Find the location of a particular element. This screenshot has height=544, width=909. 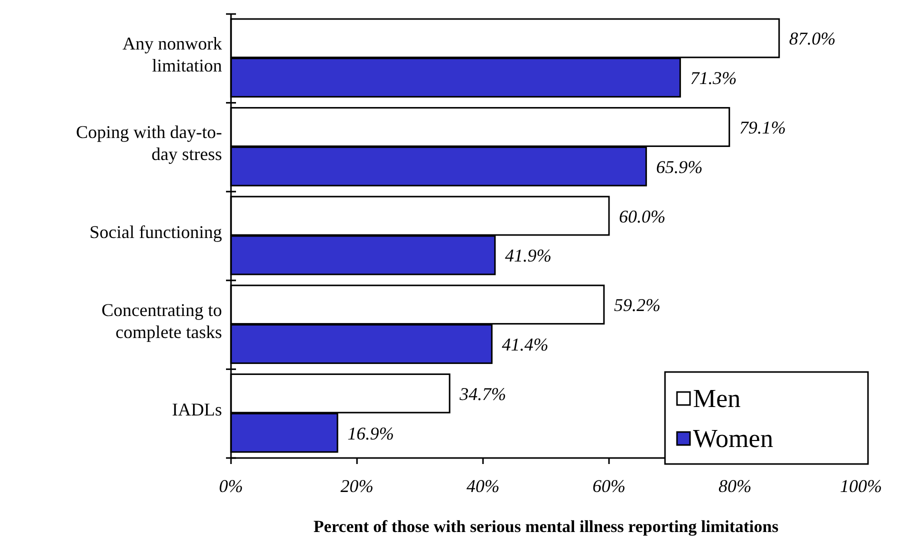

x-tick-label: 60% is located at coordinates (609, 486).